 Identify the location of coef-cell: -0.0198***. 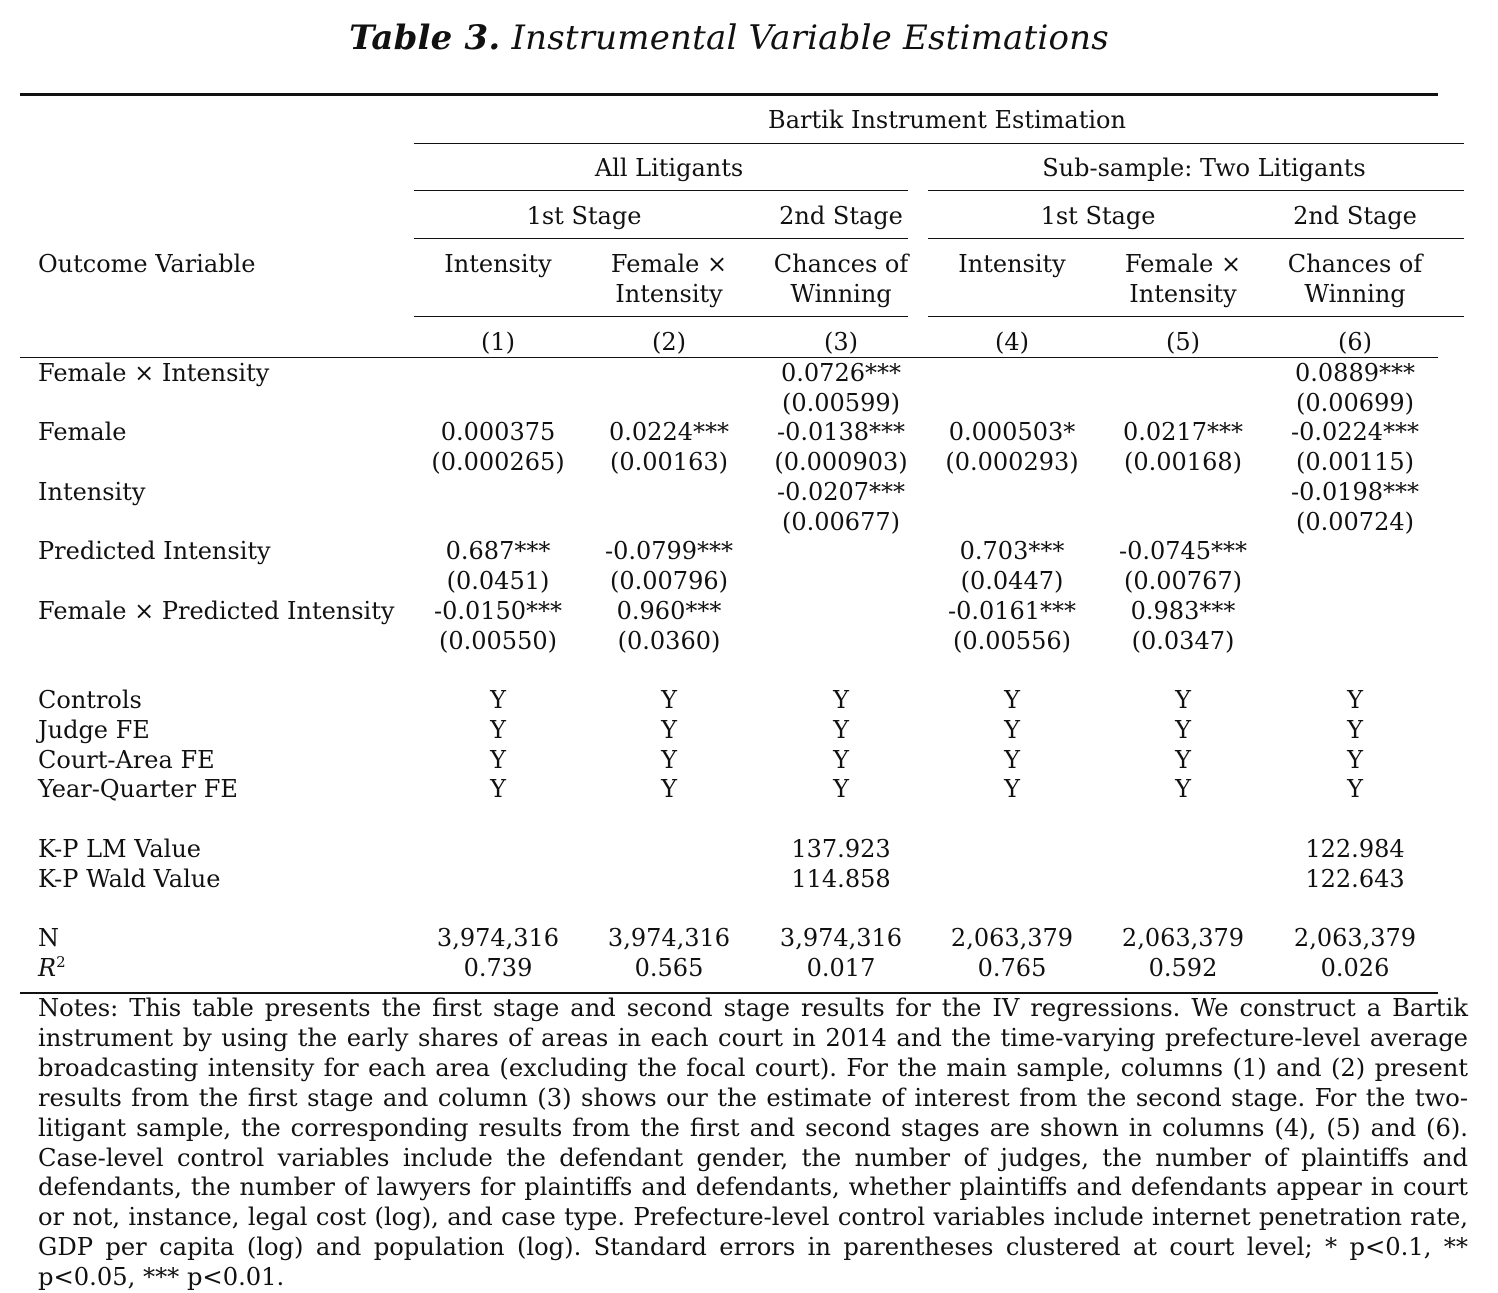
(1355, 492).